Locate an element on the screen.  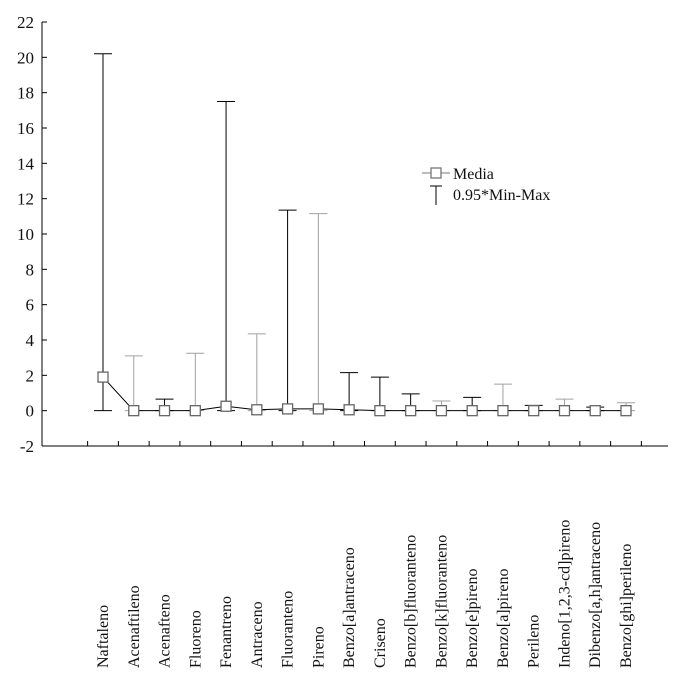
mean-markers is located at coordinates (364, 394).